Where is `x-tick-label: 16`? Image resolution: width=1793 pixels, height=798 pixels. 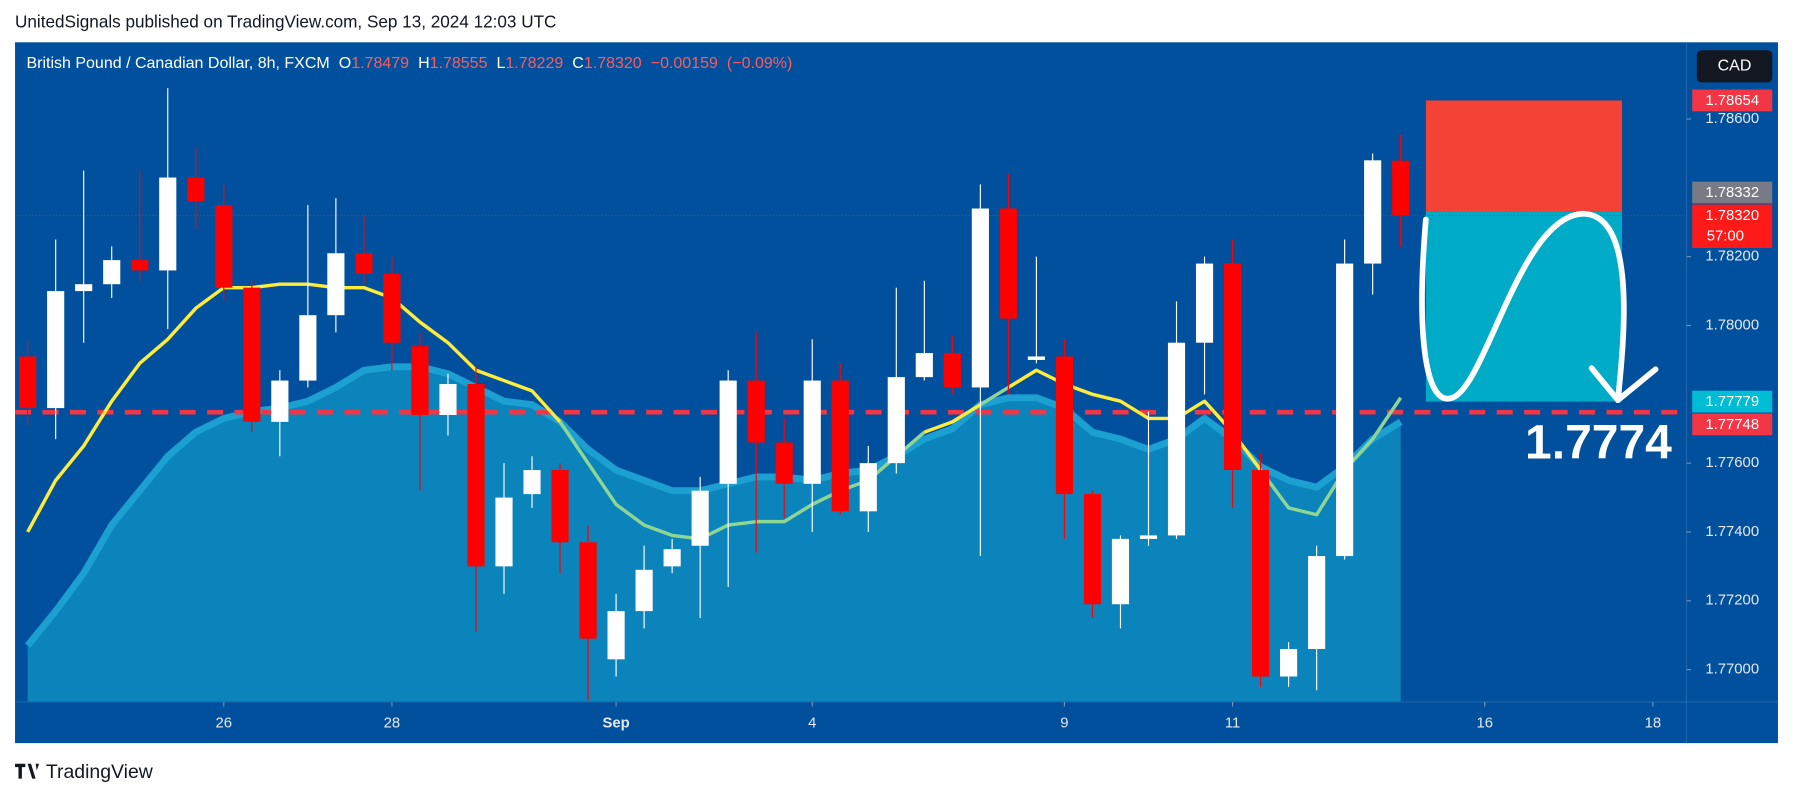 x-tick-label: 16 is located at coordinates (1484, 724).